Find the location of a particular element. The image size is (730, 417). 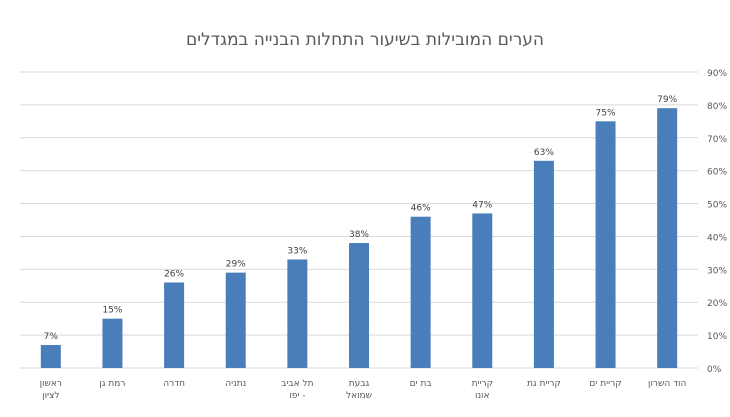

data-label: 26% is located at coordinates (174, 274).